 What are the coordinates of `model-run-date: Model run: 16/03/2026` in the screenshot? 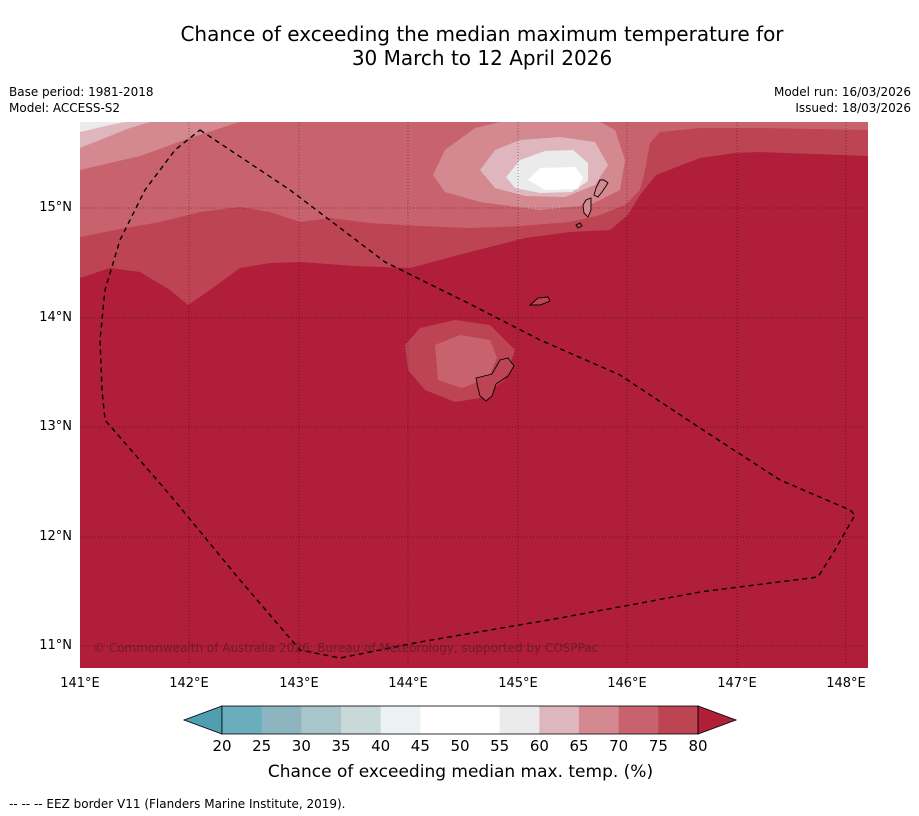 It's located at (842, 92).